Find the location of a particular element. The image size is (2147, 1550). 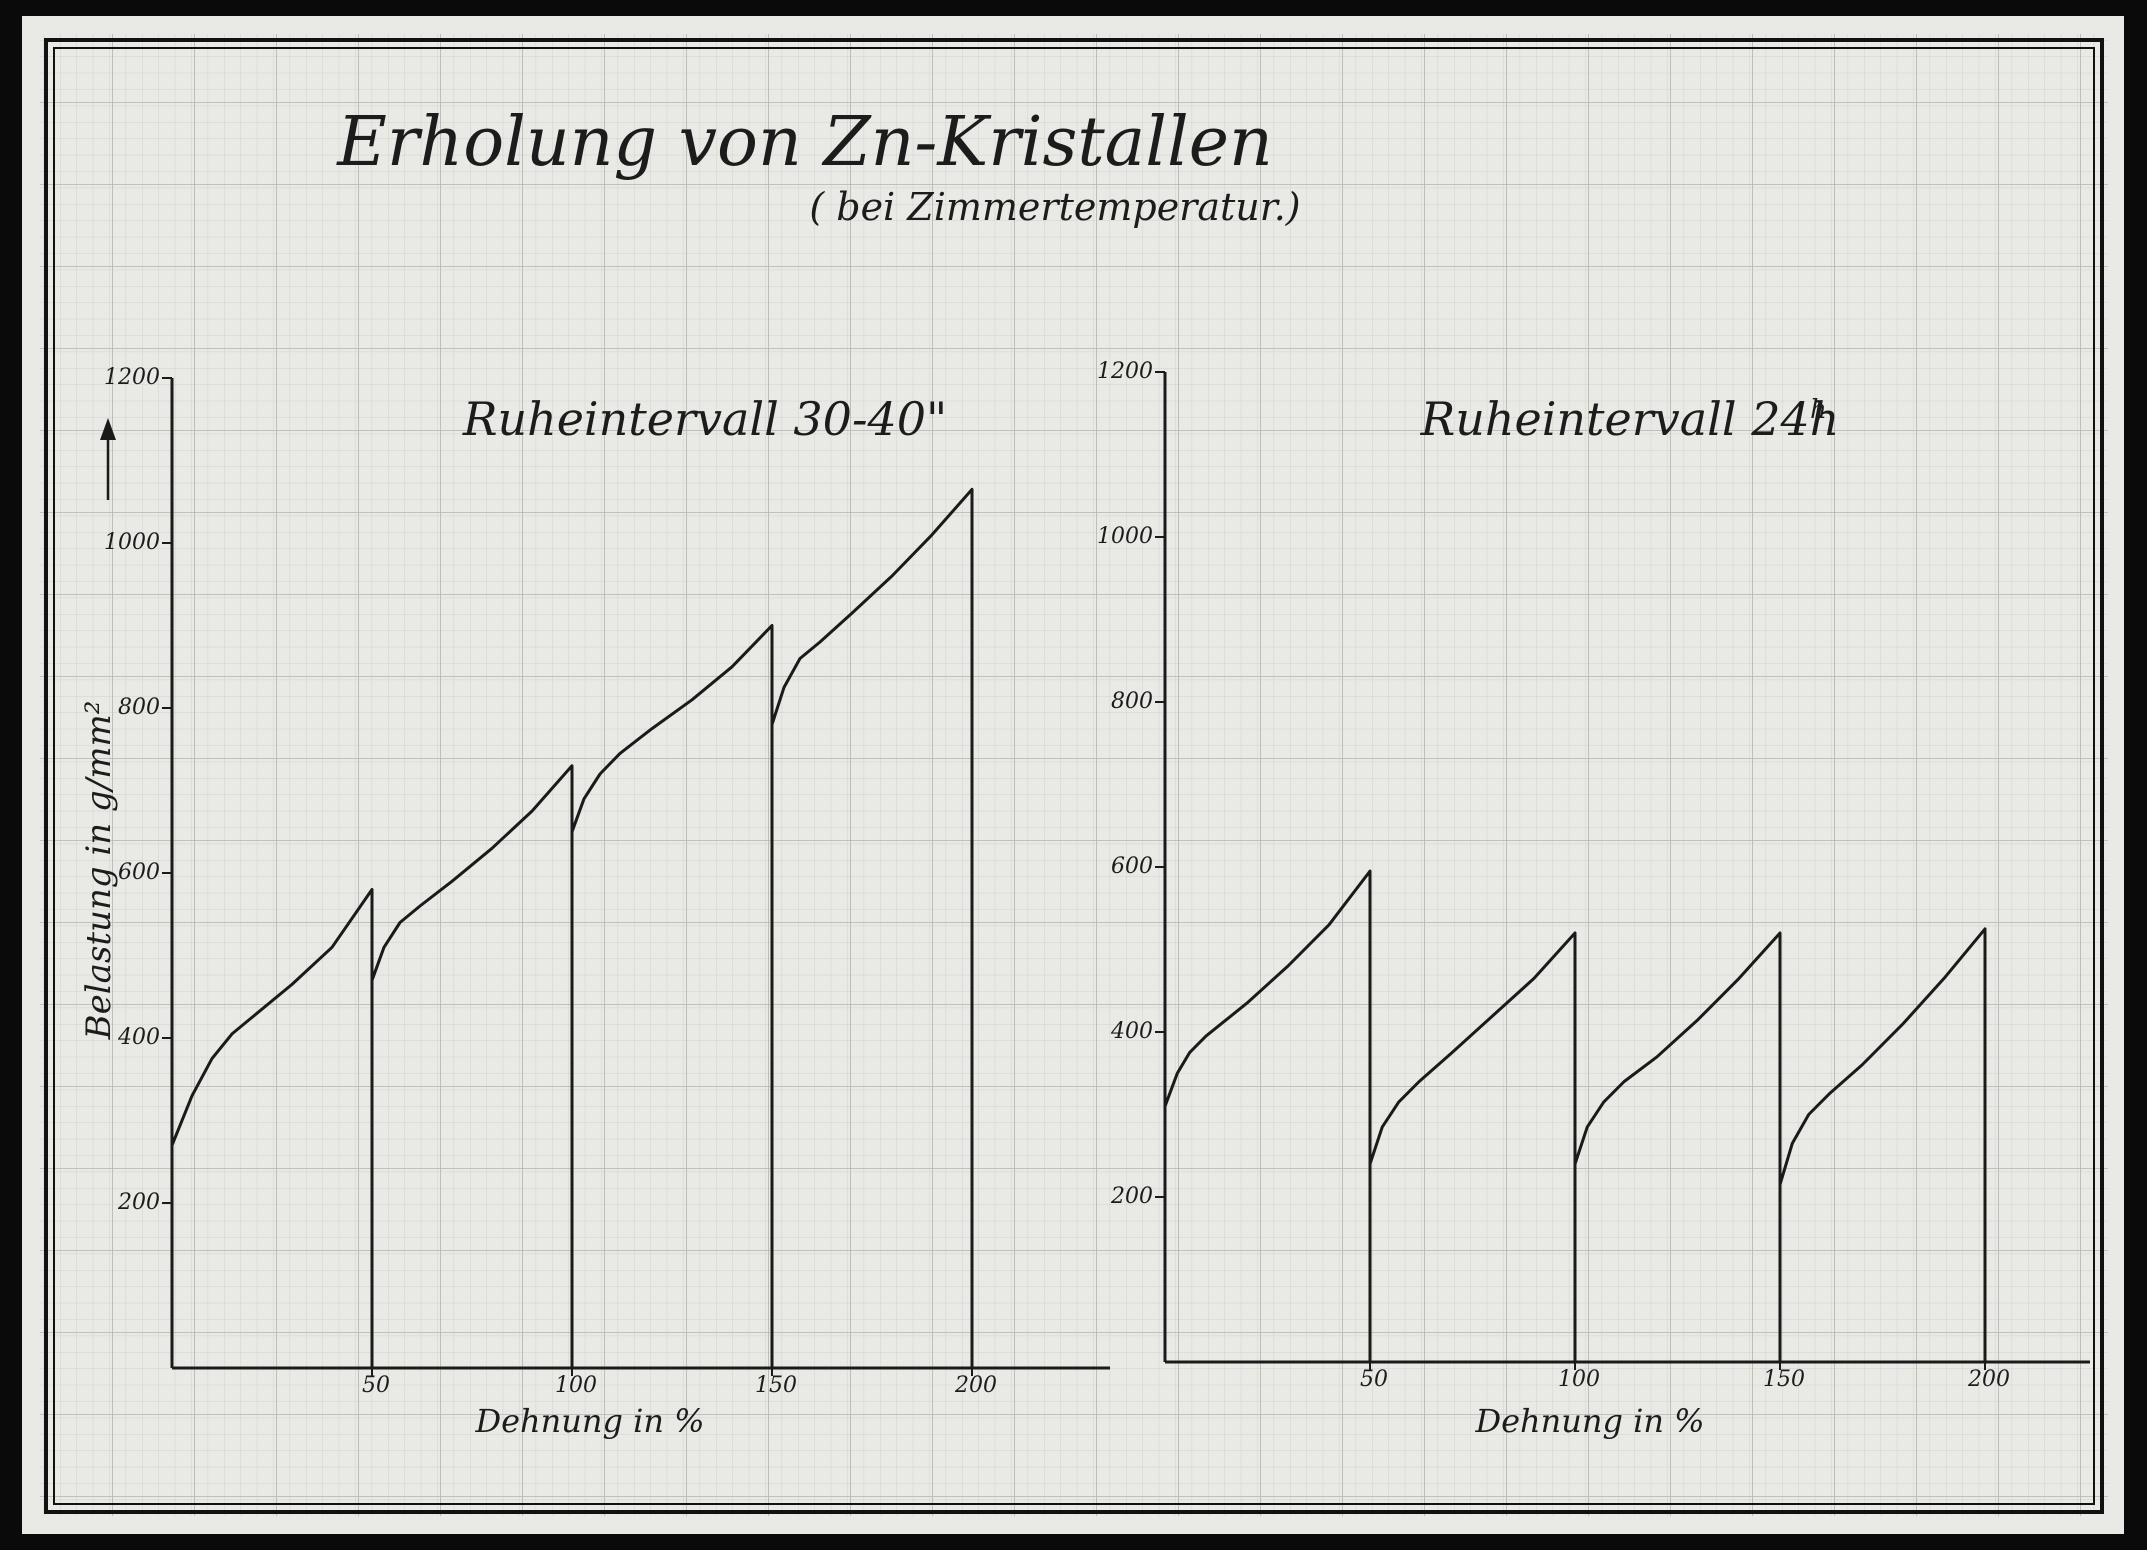

chart-right-title-superscript: h is located at coordinates (1818, 410).